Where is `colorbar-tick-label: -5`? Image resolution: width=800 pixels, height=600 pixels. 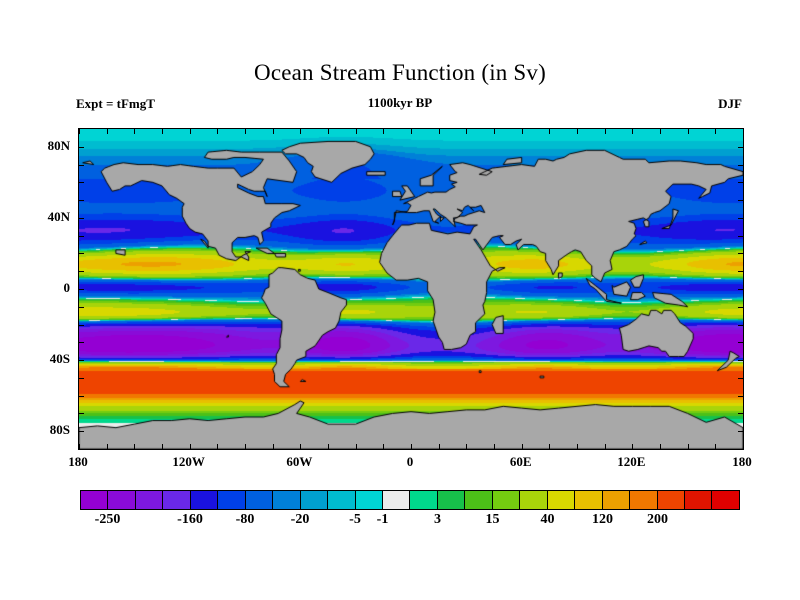 colorbar-tick-label: -5 is located at coordinates (355, 519).